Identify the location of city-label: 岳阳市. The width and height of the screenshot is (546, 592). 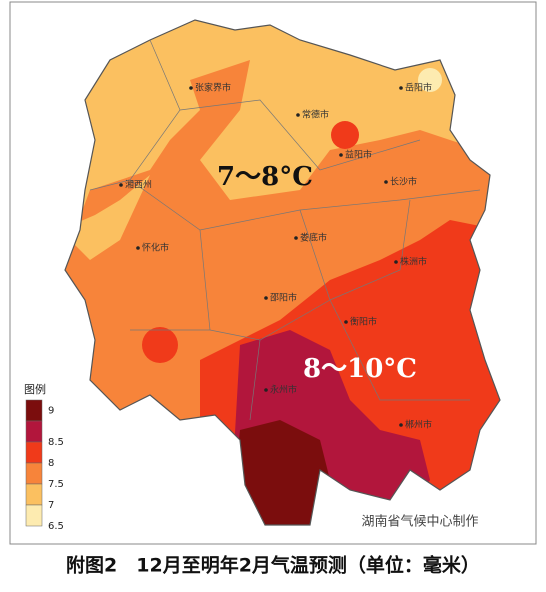
(418, 88).